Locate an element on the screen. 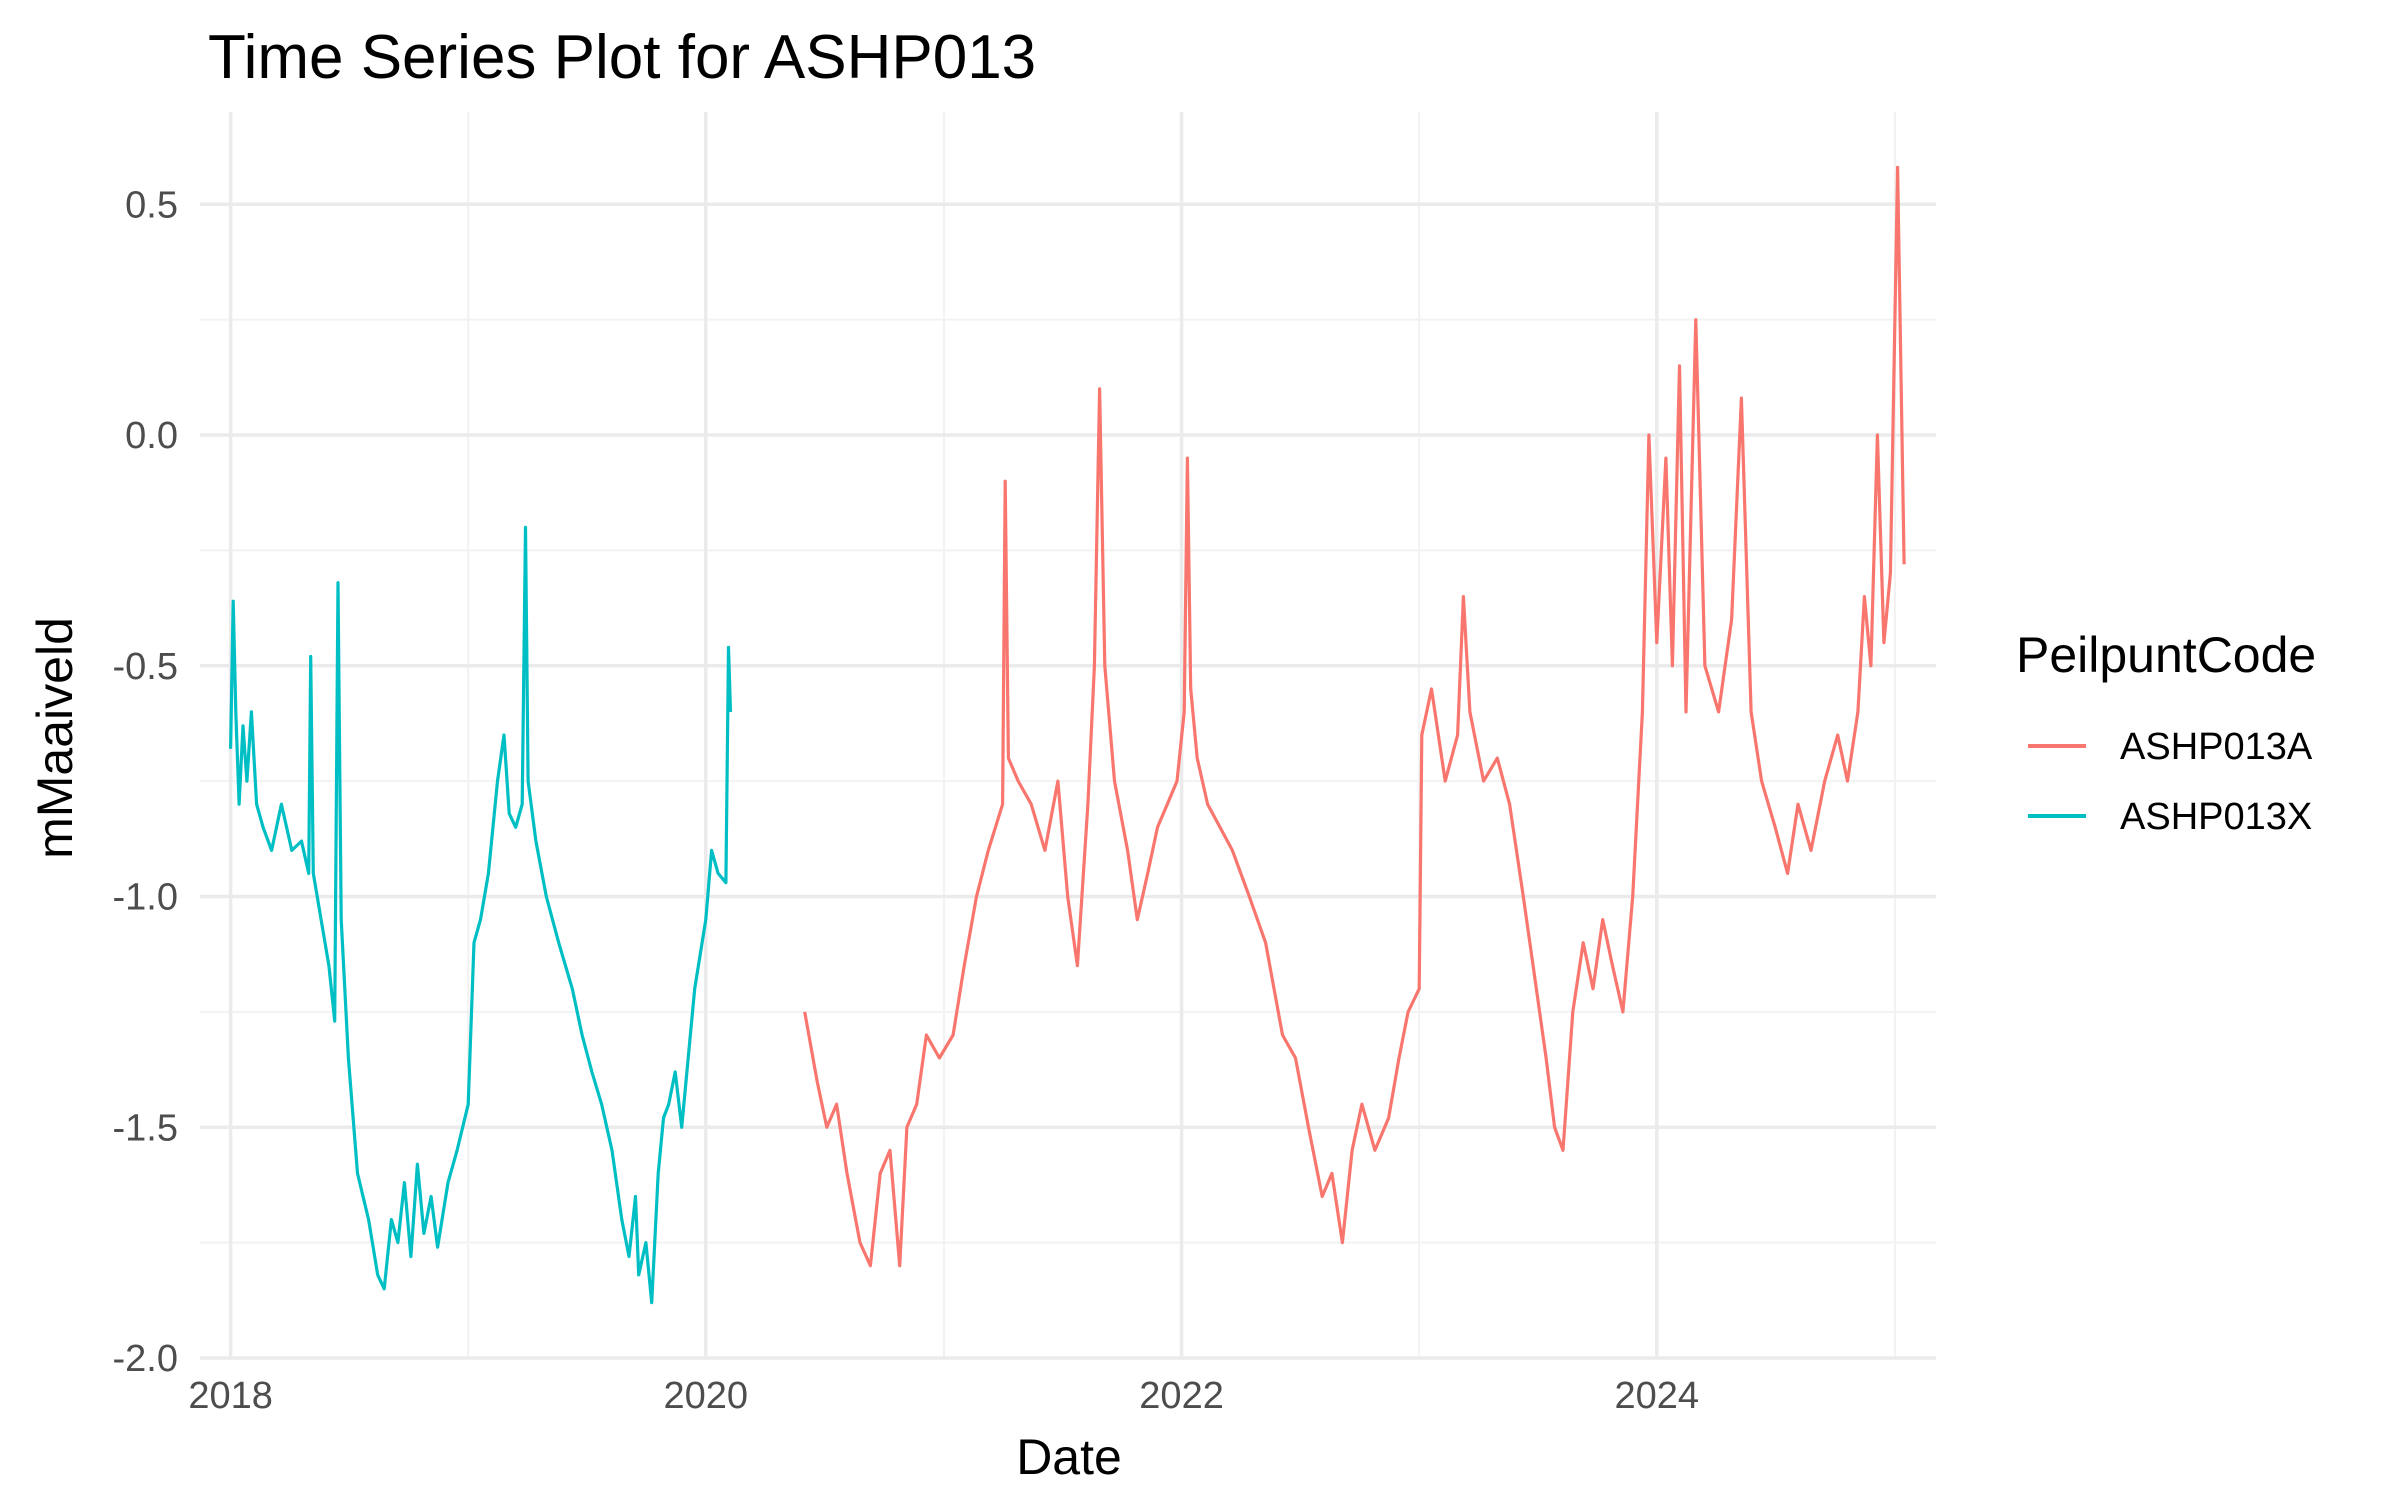  y-tick-label: -1.0 is located at coordinates (145, 898).